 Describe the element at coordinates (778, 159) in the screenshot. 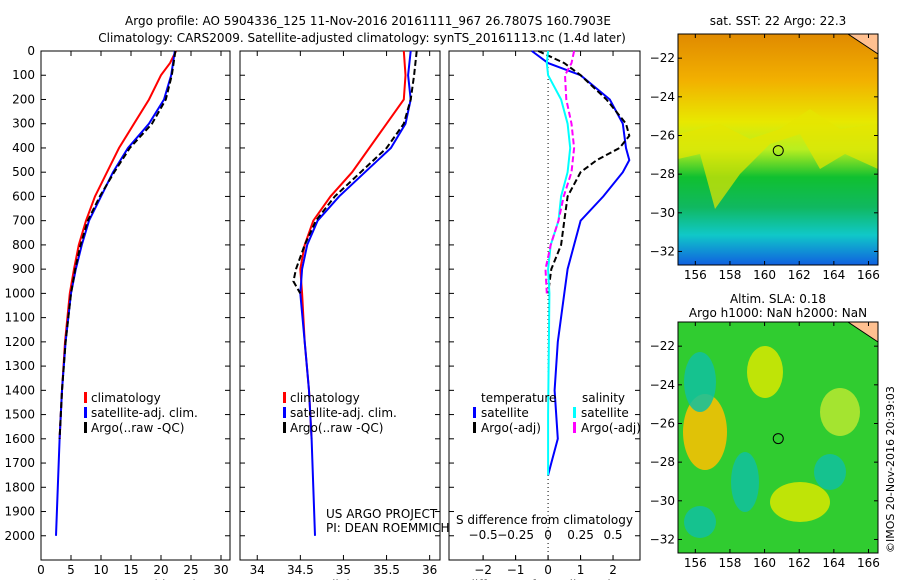

I see `warm-tongue` at that location.